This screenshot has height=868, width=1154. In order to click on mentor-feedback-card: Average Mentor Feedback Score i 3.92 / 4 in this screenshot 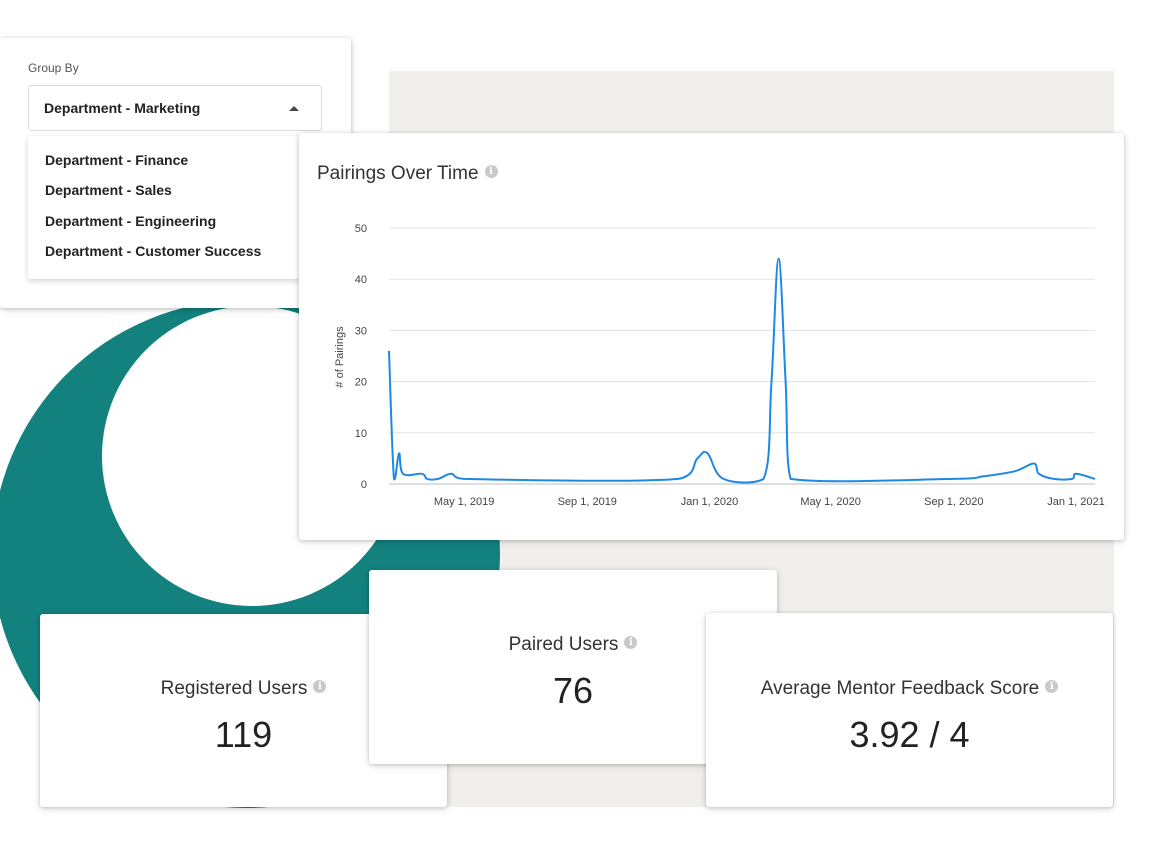, I will do `click(909, 710)`.